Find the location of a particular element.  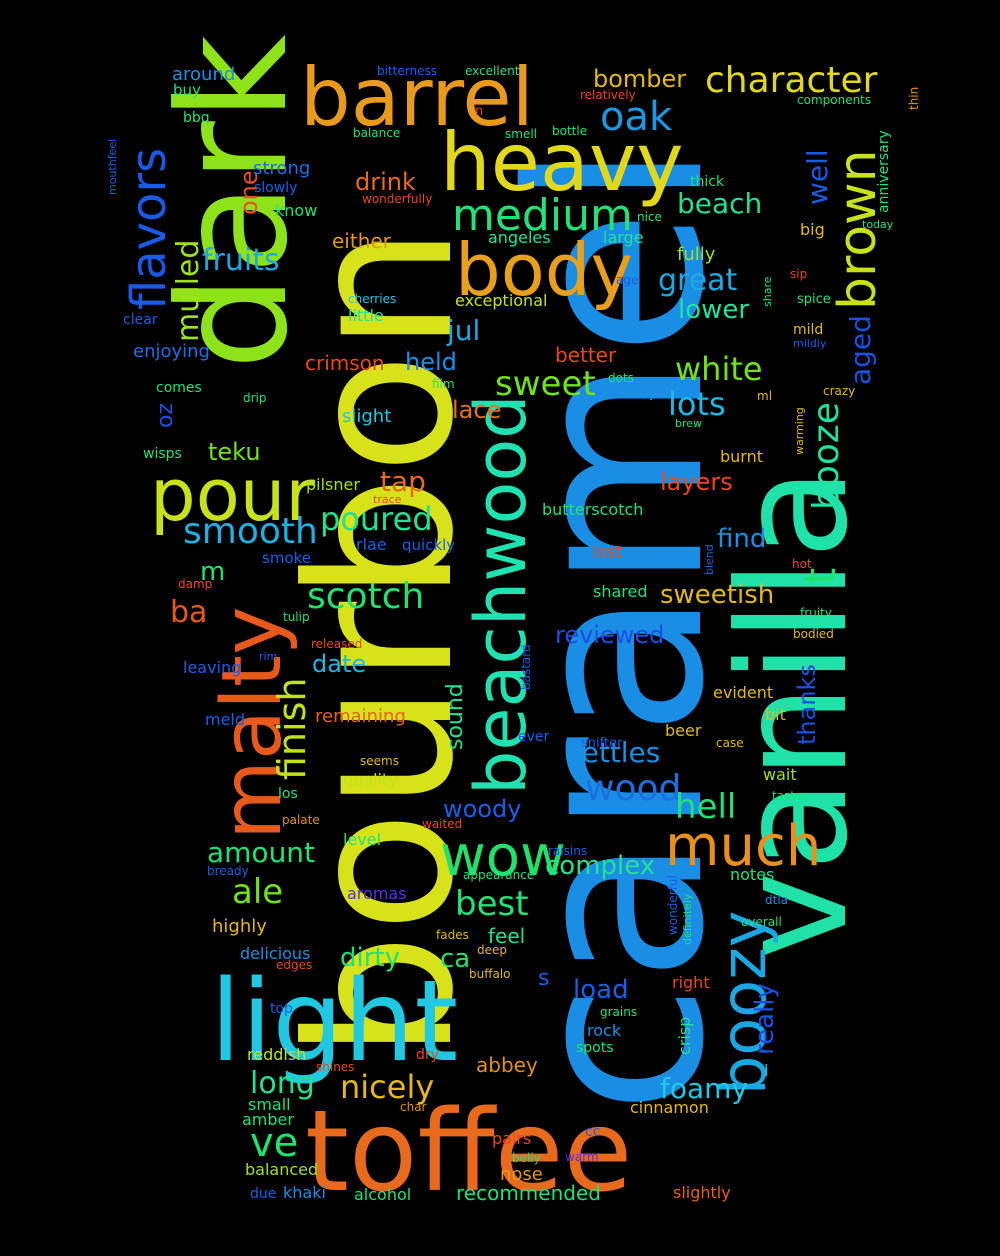

word: smooth is located at coordinates (250, 531).